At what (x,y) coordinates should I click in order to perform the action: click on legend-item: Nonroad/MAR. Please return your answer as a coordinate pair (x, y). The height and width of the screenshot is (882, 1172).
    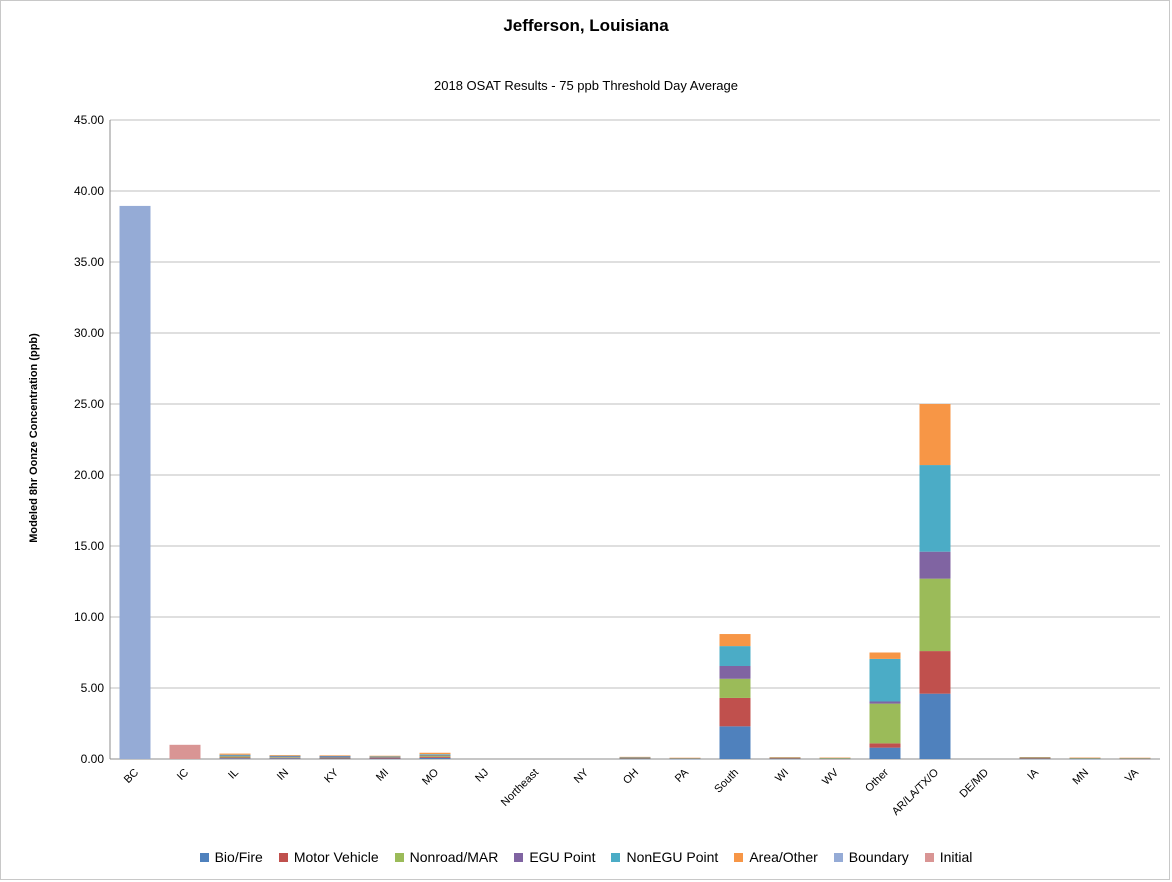
    Looking at the image, I should click on (446, 857).